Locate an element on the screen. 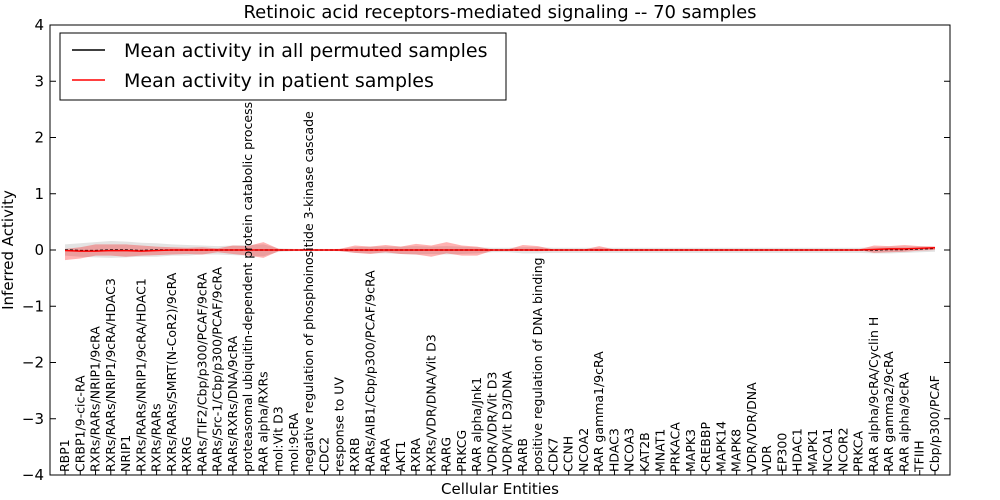 This screenshot has height=500, width=1000. x-tick-label: CDC2 is located at coordinates (323, 454).